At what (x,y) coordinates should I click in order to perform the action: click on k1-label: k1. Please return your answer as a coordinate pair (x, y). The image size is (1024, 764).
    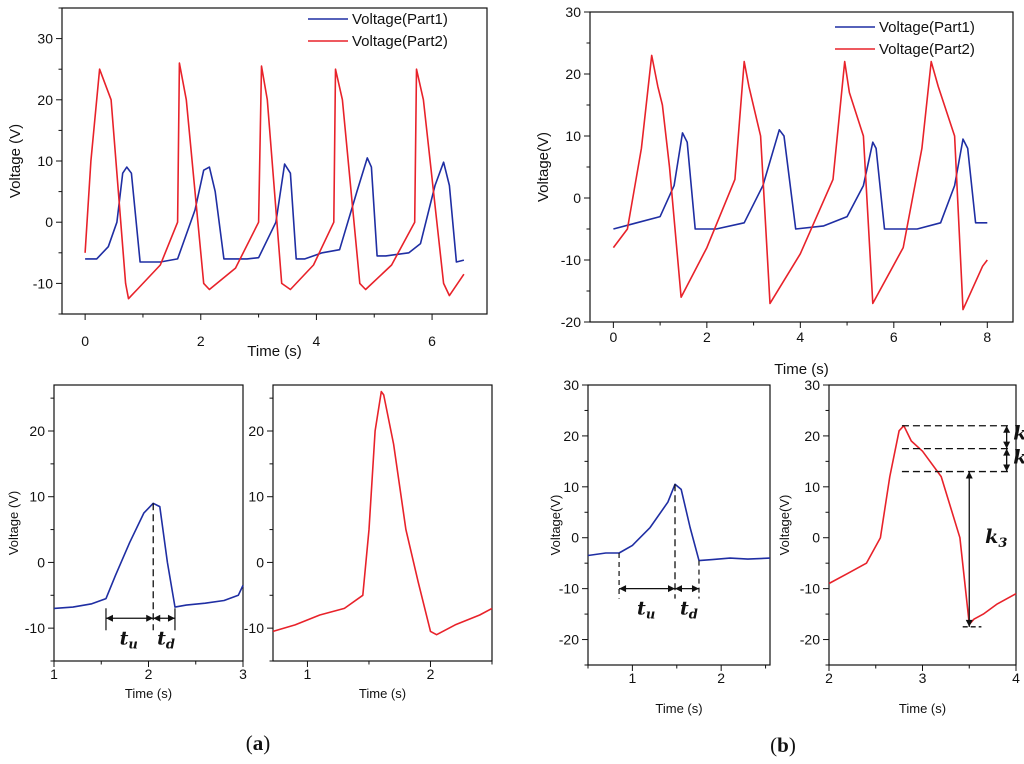
    Looking at the image, I should click on (1018, 435).